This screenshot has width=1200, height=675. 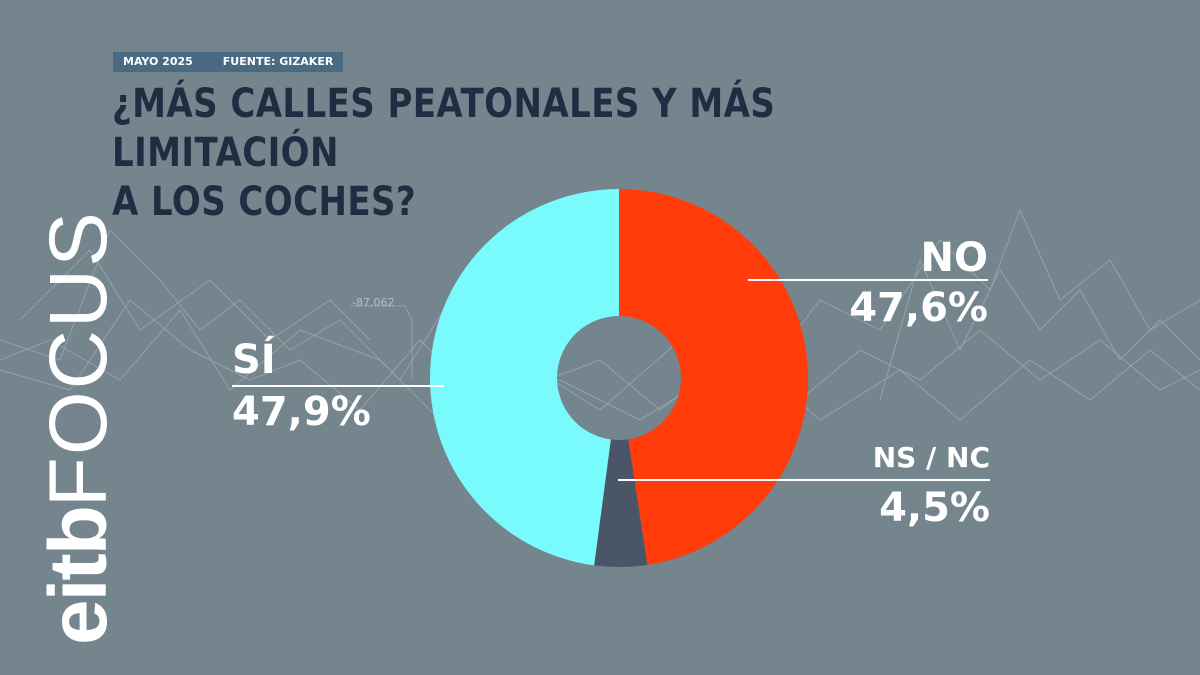 What do you see at coordinates (954, 258) in the screenshot?
I see `label-no: NO` at bounding box center [954, 258].